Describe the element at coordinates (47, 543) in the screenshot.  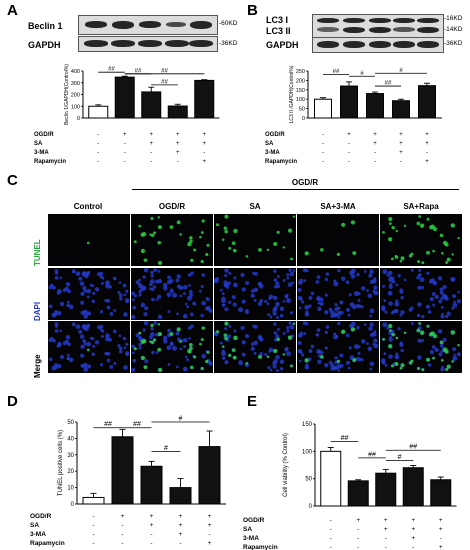
I see `treatment-label: Rapamycin` at that location.